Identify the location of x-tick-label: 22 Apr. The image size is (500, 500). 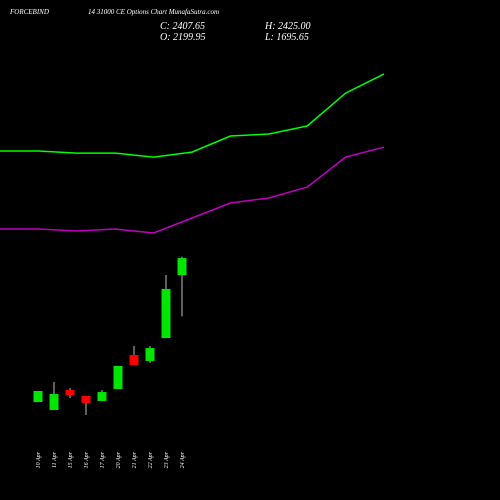
(151, 459).